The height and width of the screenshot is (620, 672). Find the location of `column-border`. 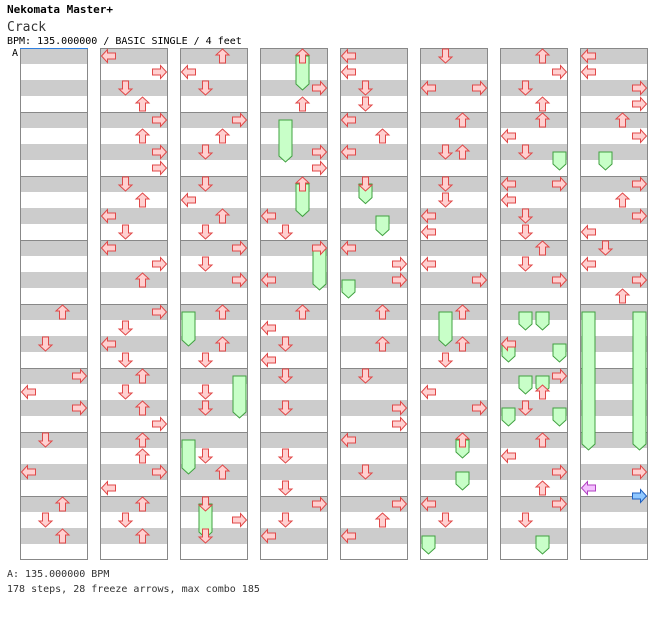

column-border is located at coordinates (214, 304).